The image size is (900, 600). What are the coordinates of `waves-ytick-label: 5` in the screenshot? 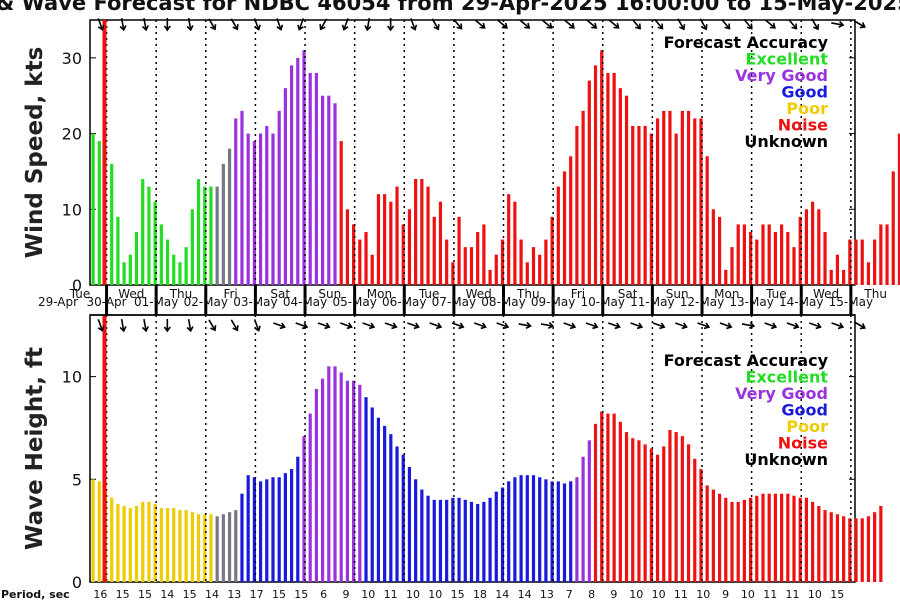 It's located at (77, 479).